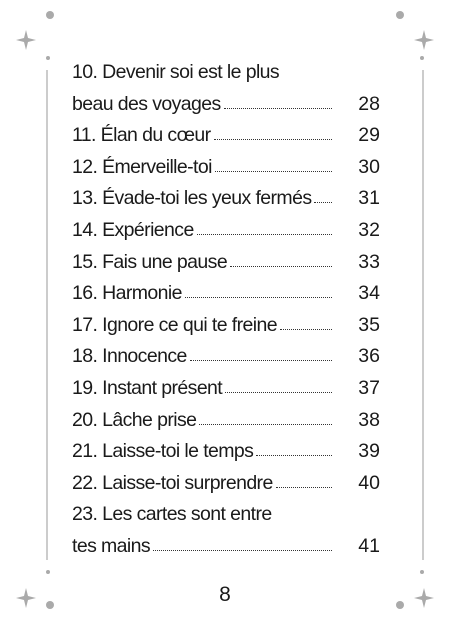  What do you see at coordinates (369, 451) in the screenshot?
I see `entry-page: 39` at bounding box center [369, 451].